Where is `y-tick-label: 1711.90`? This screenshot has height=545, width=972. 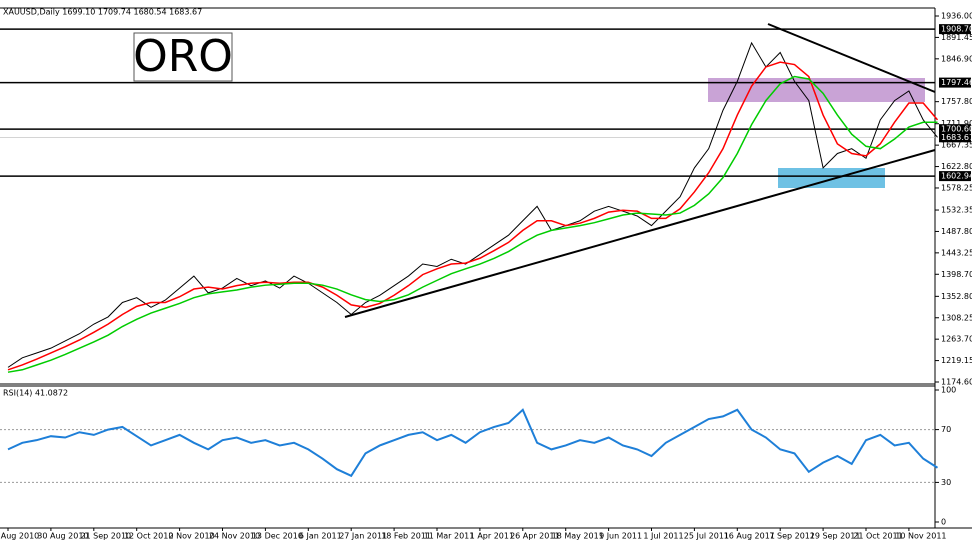 y-tick-label: 1711.90 is located at coordinates (956, 123).